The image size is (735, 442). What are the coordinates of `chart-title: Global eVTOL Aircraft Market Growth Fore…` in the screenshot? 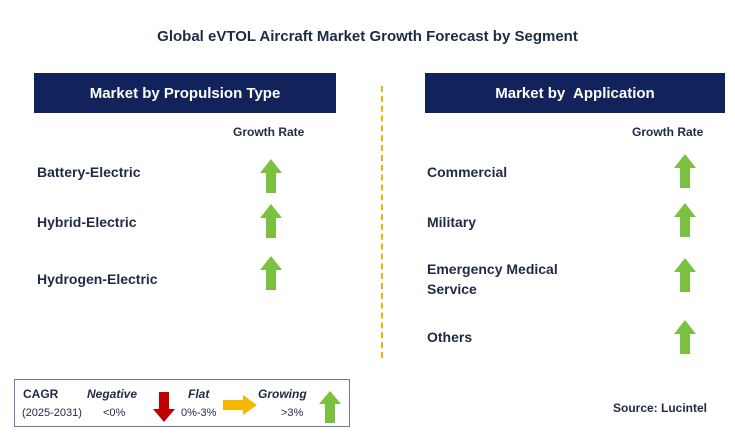 It's located at (367, 36).